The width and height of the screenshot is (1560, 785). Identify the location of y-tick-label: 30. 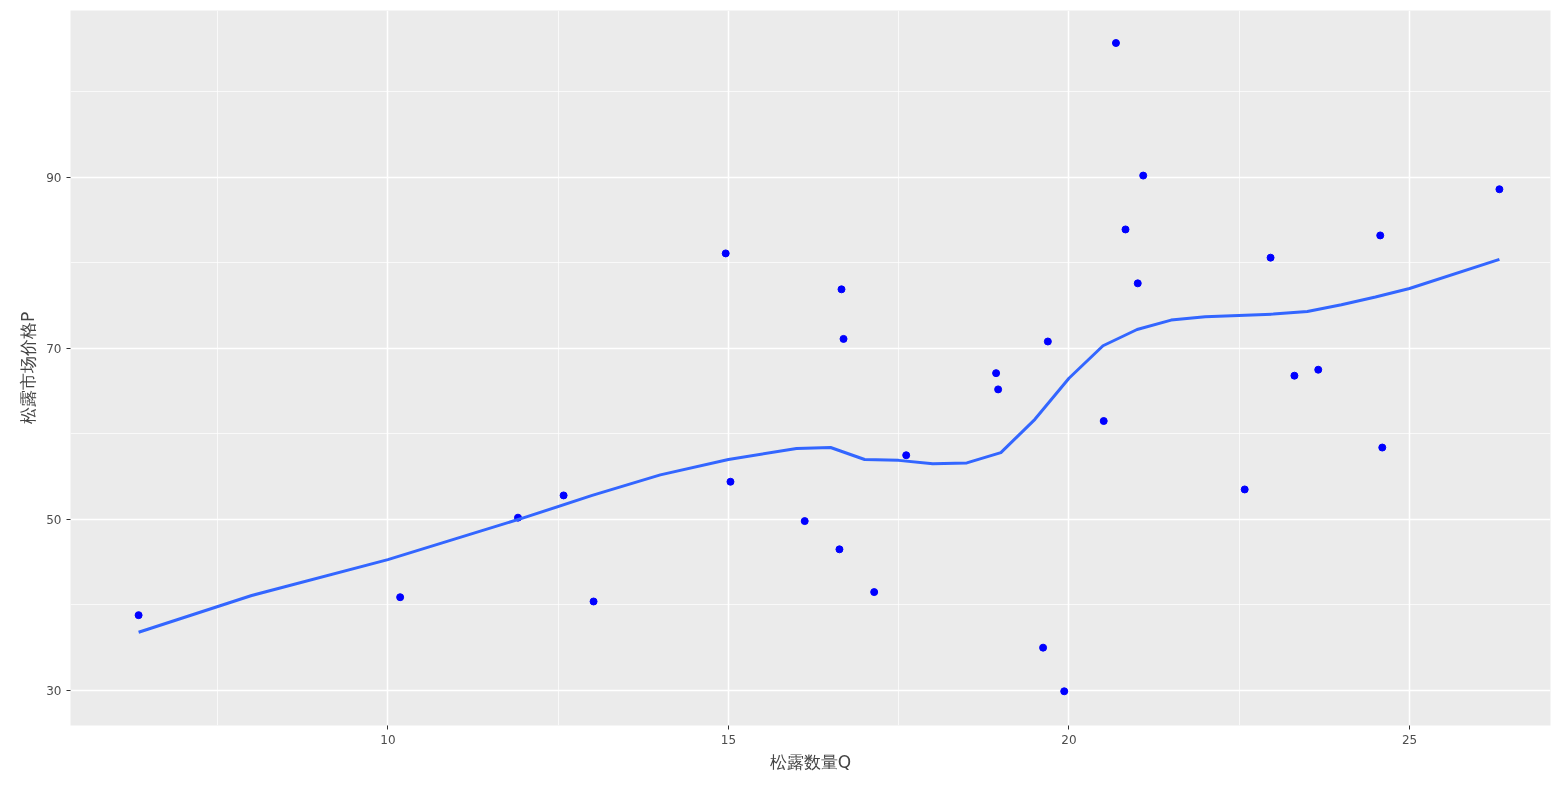
(54, 690).